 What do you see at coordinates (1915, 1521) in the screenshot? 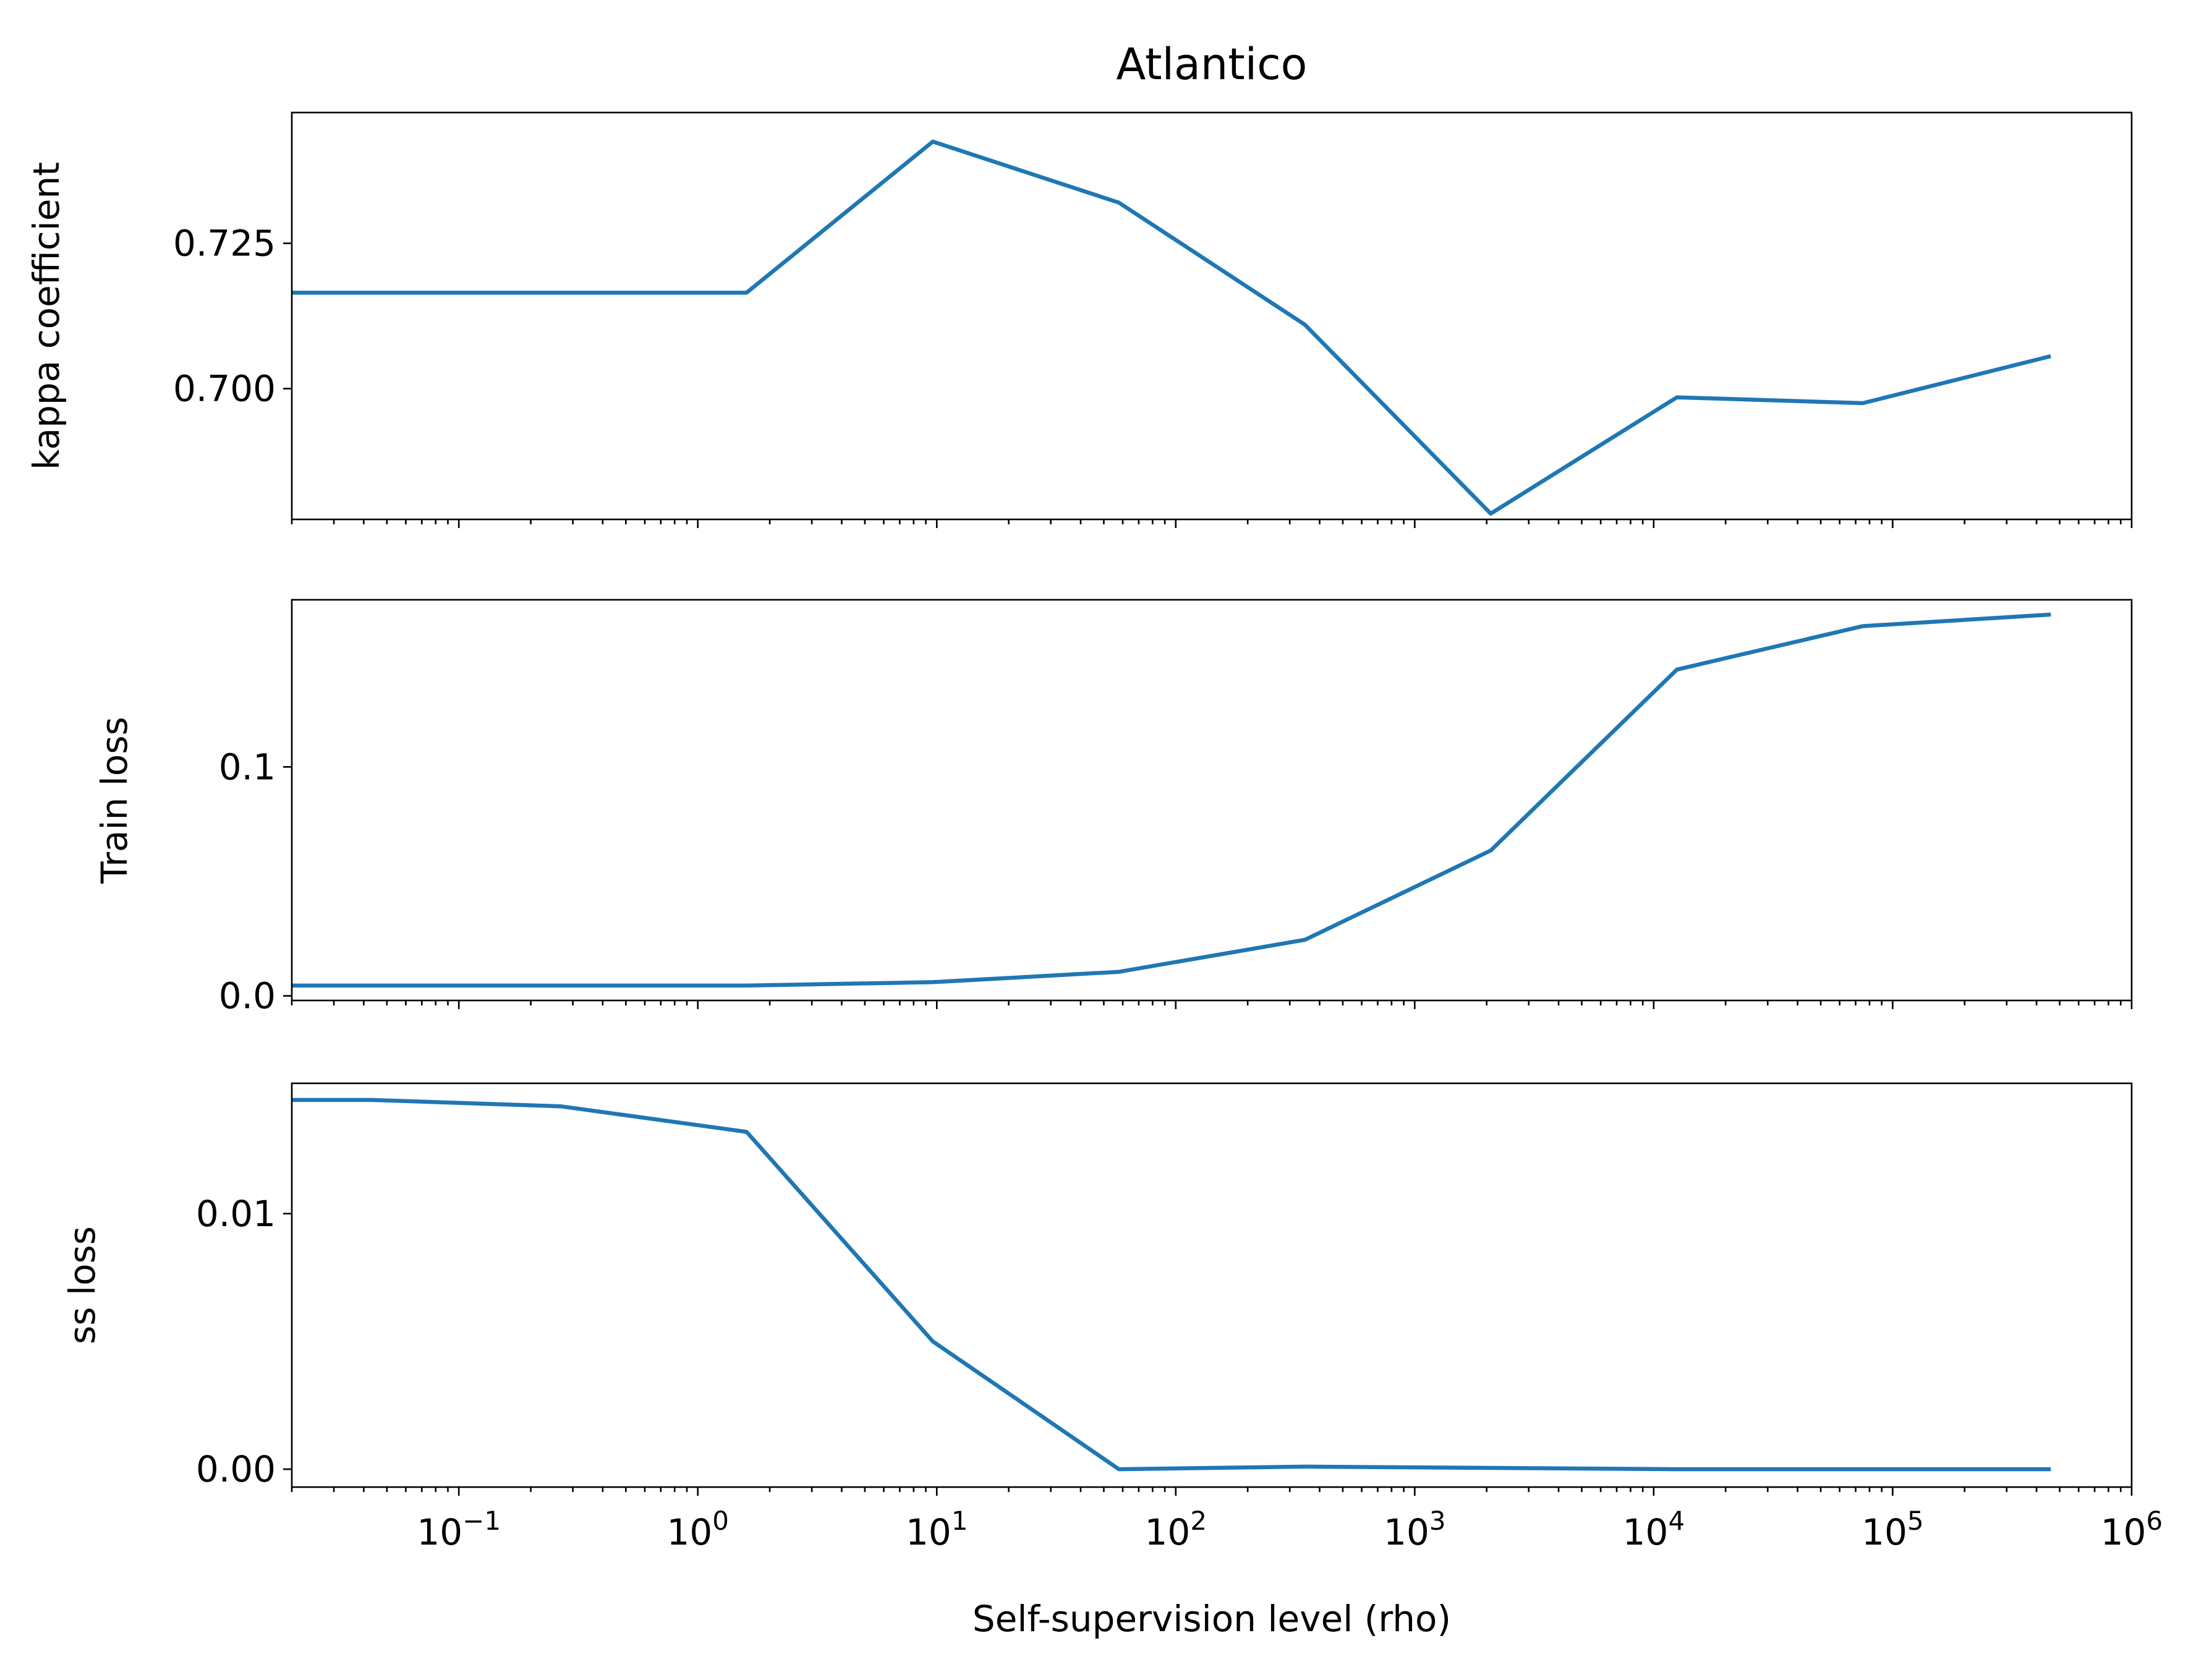
I see `x-tick-exponent: 5` at bounding box center [1915, 1521].